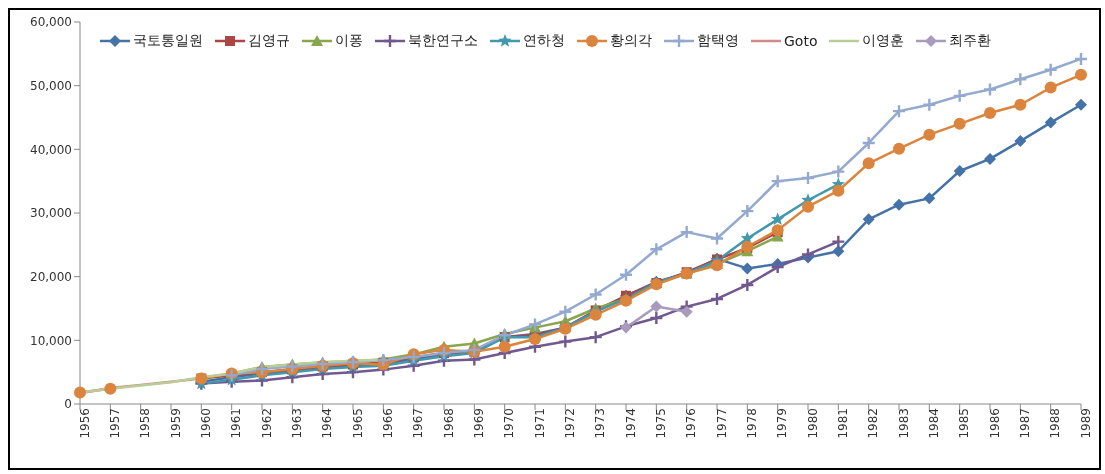 This screenshot has height=474, width=1105. What do you see at coordinates (631, 41) in the screenshot?
I see `legend-label: 황의각` at bounding box center [631, 41].